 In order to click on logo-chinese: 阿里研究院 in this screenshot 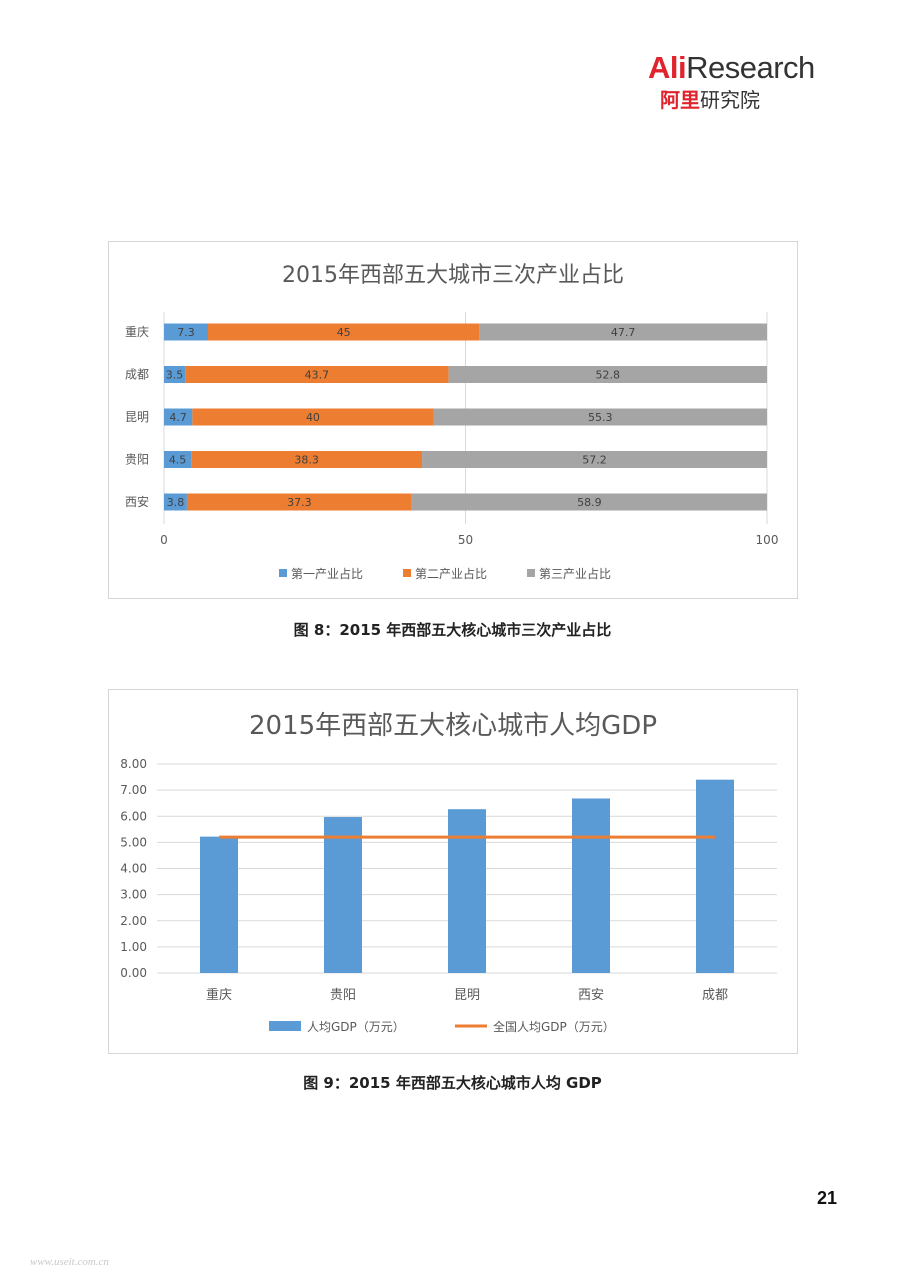, I will do `click(710, 100)`.